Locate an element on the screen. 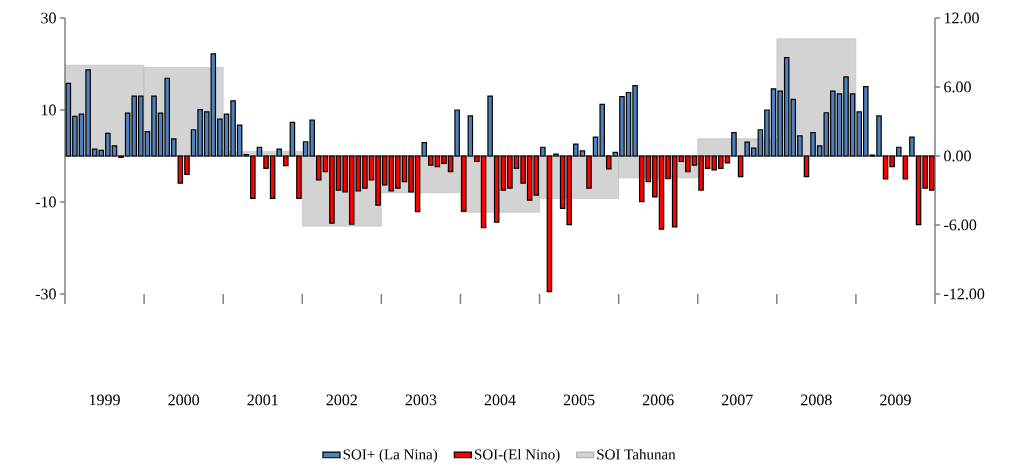 The image size is (1018, 470). y-tick-label: 30 is located at coordinates (48, 18).